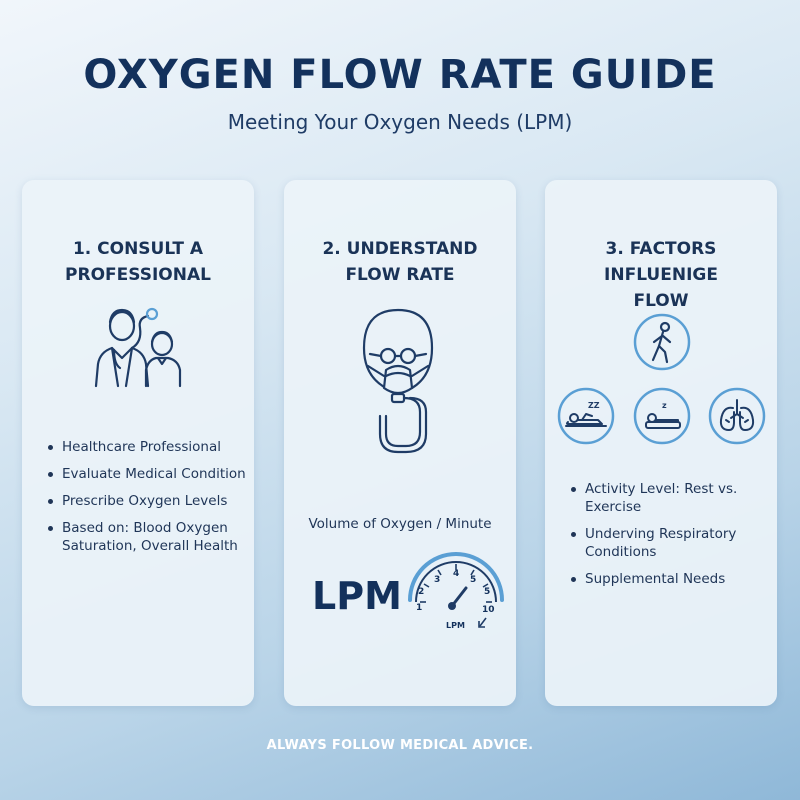  I want to click on list-item: Supplemental Needs, so click(670, 579).